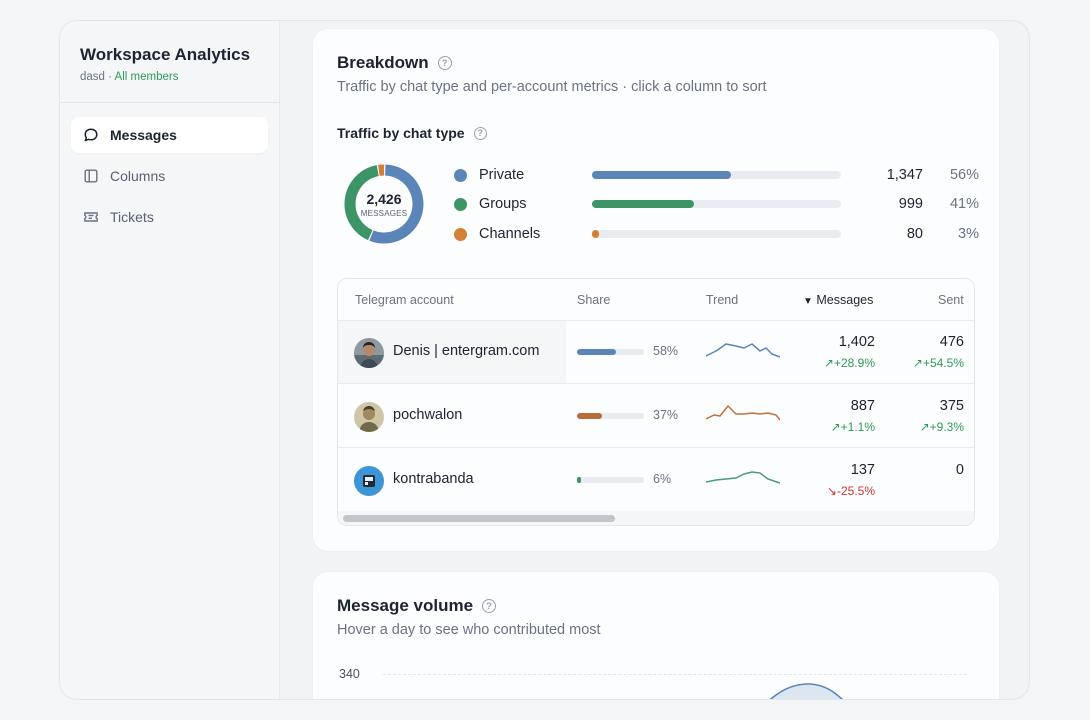  I want to click on scrollbar-thumb, so click(479, 518).